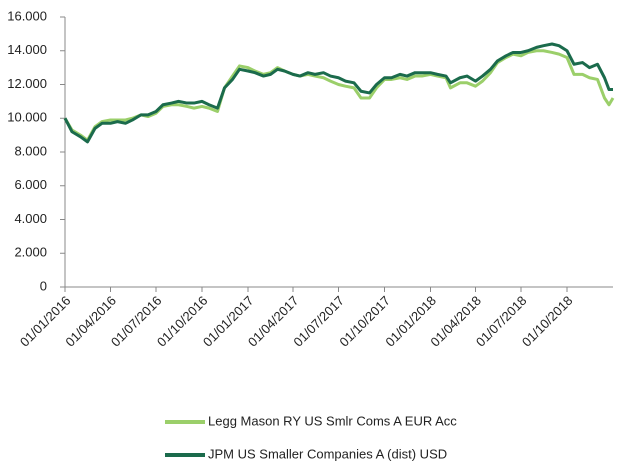  Describe the element at coordinates (30, 252) in the screenshot. I see `y-tick-label: 2.000` at that location.